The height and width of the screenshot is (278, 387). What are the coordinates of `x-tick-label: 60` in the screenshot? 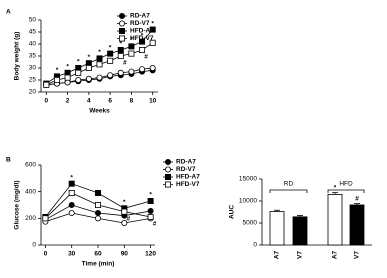 It's located at (98, 254).